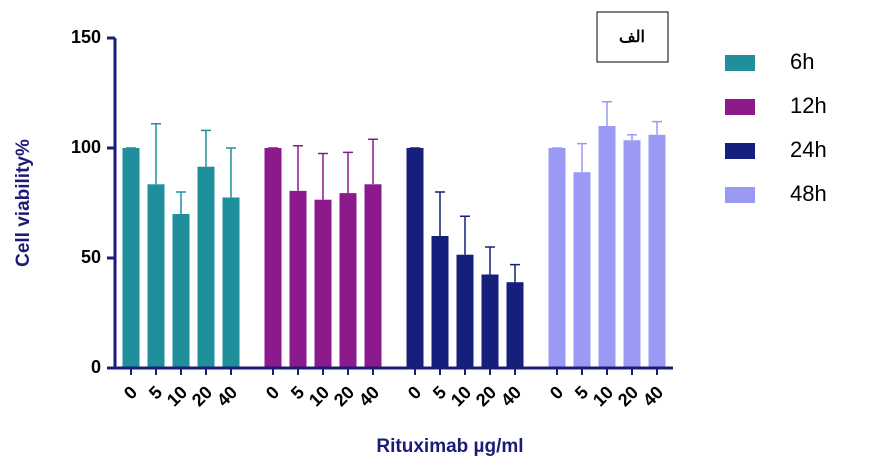 The image size is (869, 461). Describe the element at coordinates (86, 147) in the screenshot. I see `y-tick-label: 100` at that location.